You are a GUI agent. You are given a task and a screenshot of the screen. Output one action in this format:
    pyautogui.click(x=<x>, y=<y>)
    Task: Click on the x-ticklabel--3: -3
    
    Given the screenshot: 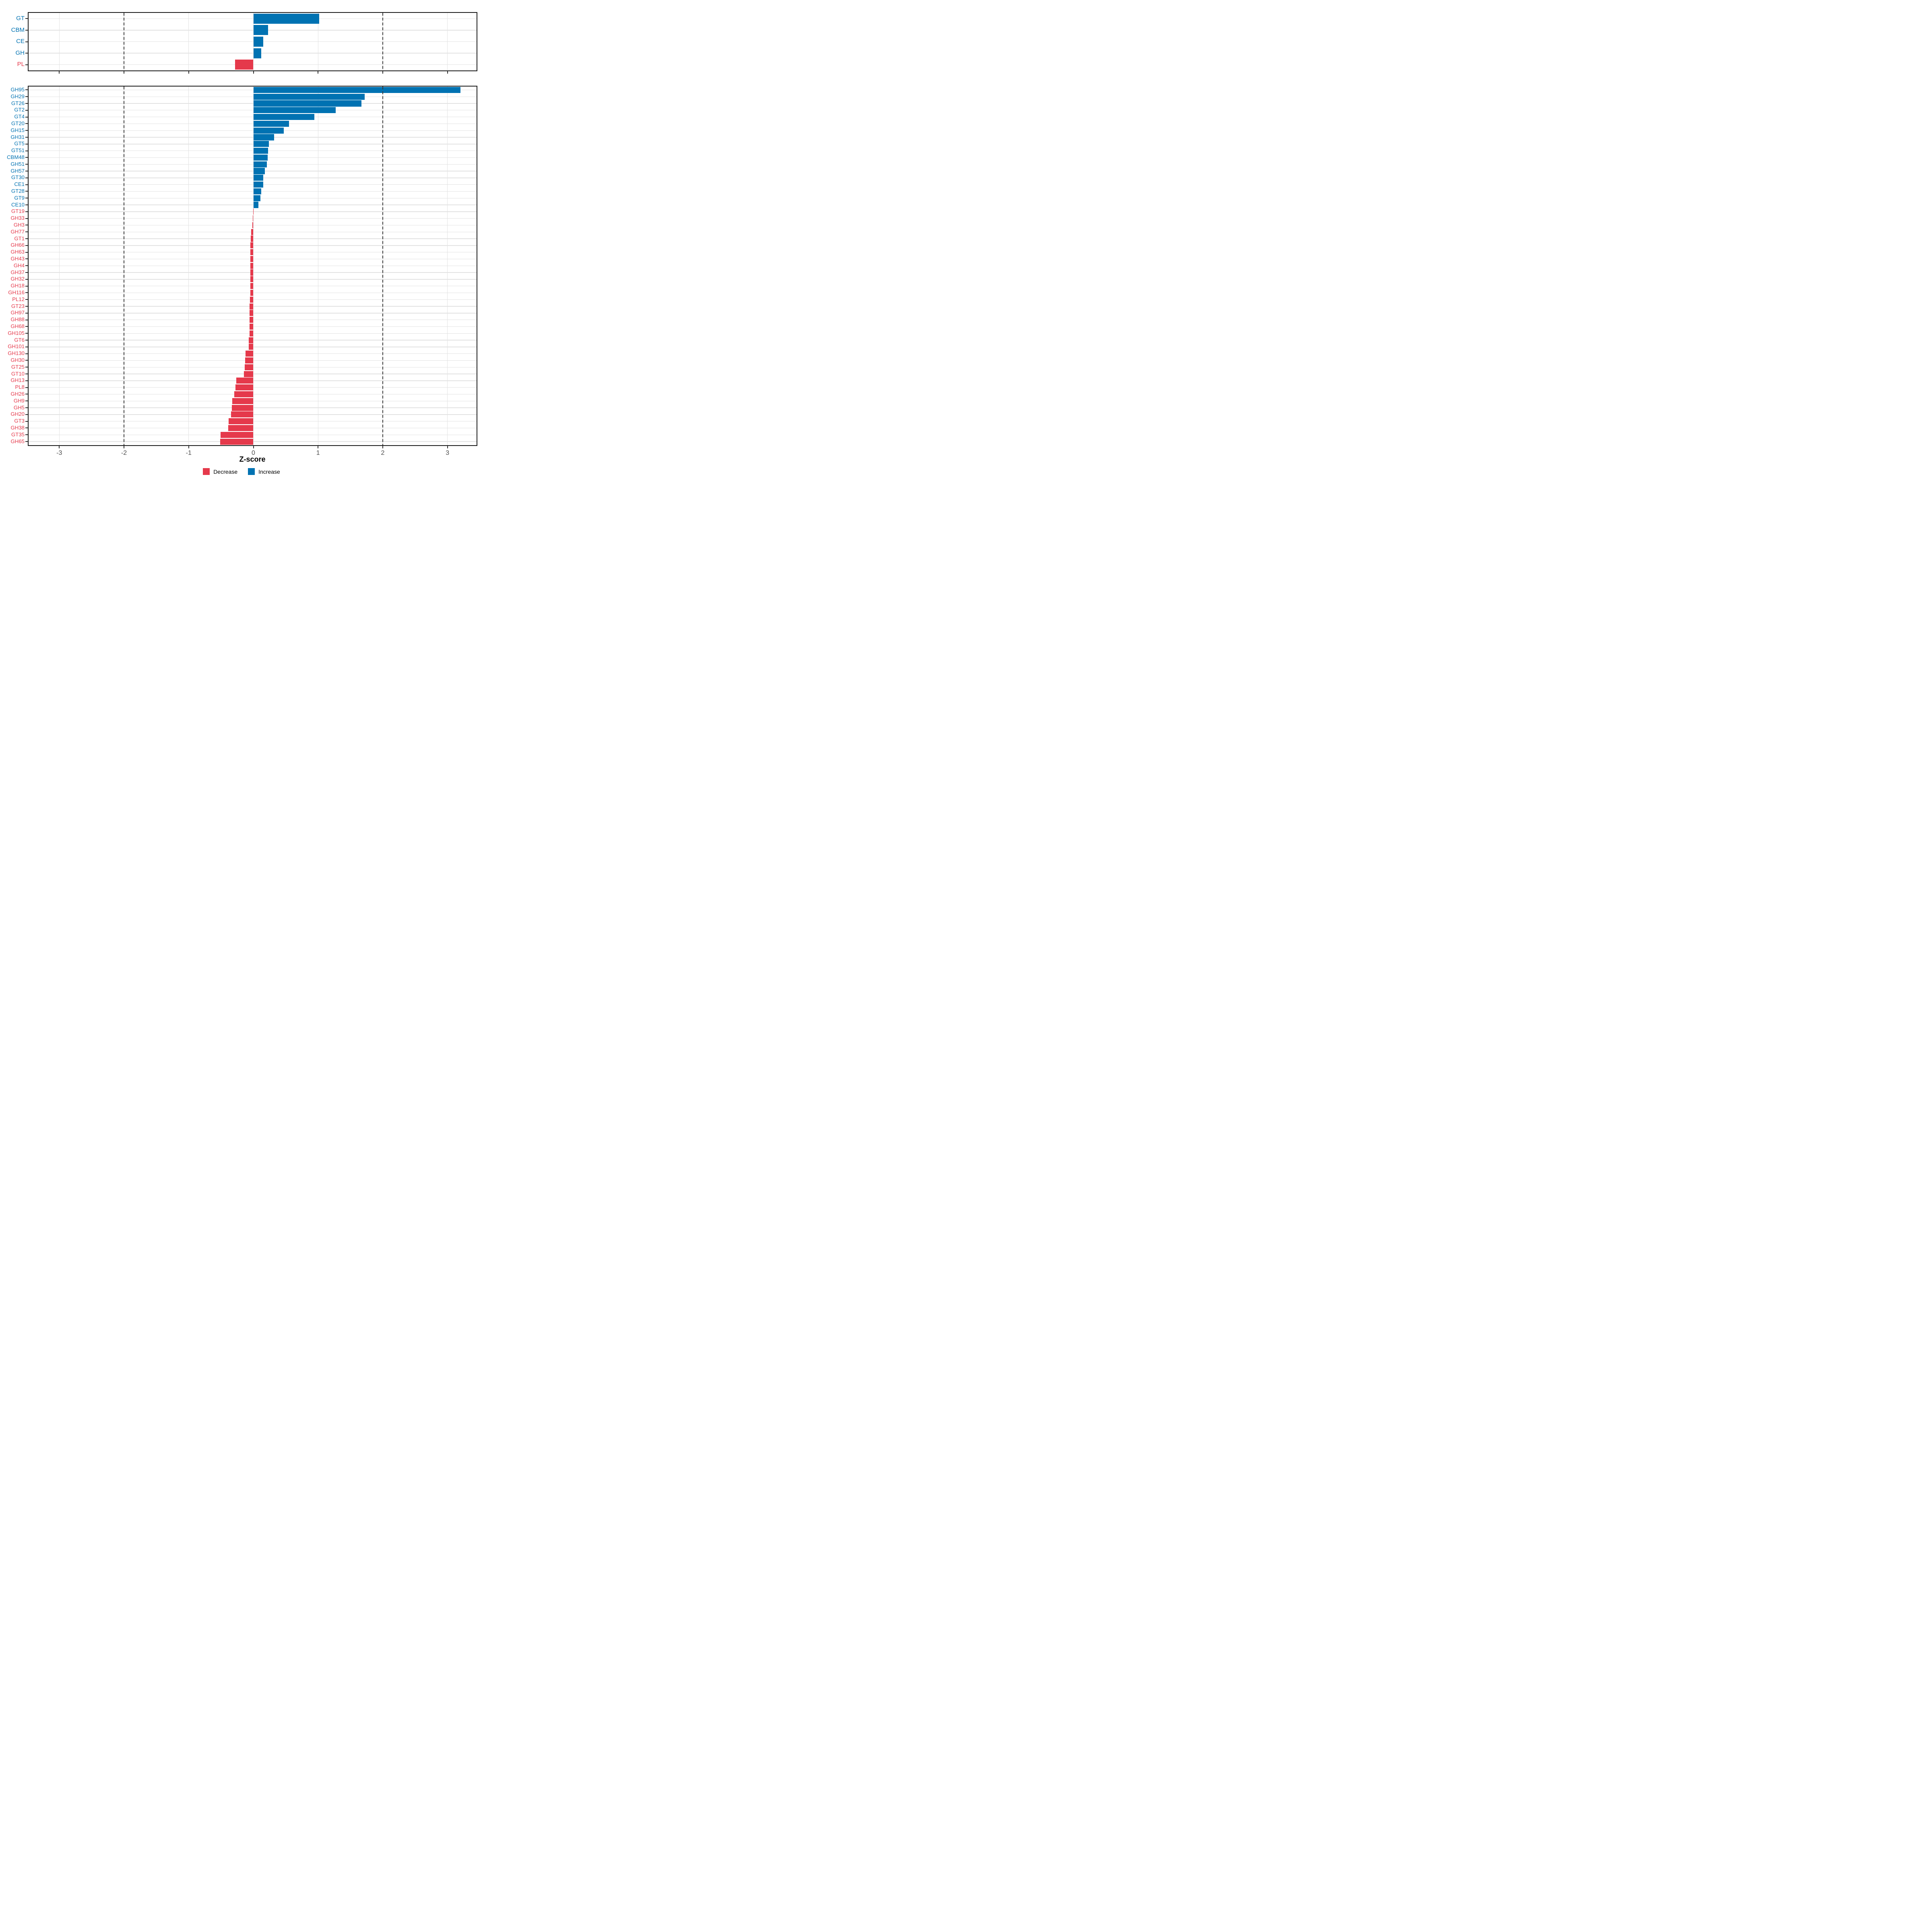 What is the action you would take?
    pyautogui.click(x=59, y=452)
    